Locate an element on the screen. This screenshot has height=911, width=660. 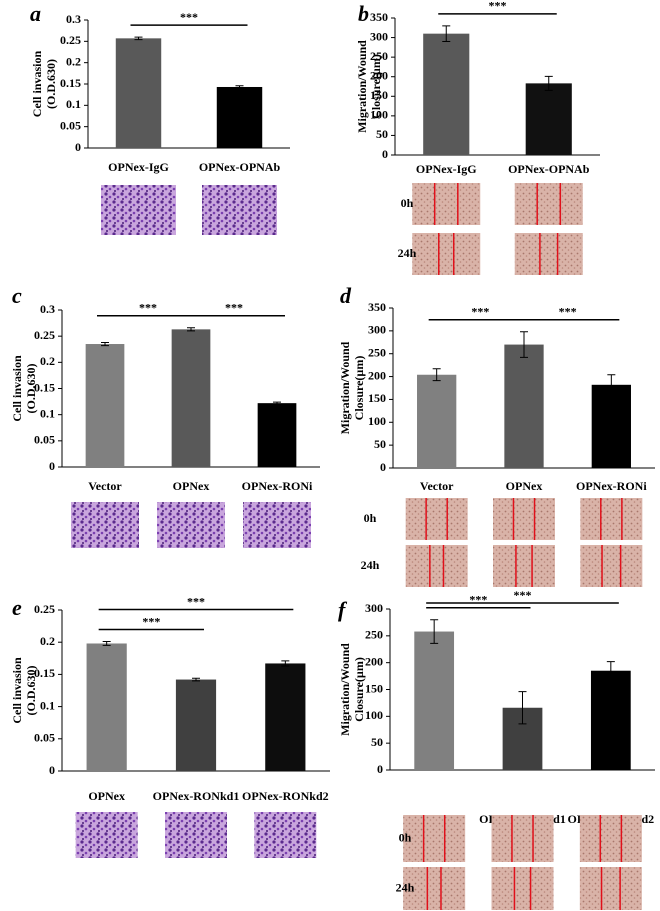
y-tick-label: 0.2 is located at coordinates (47, 361).